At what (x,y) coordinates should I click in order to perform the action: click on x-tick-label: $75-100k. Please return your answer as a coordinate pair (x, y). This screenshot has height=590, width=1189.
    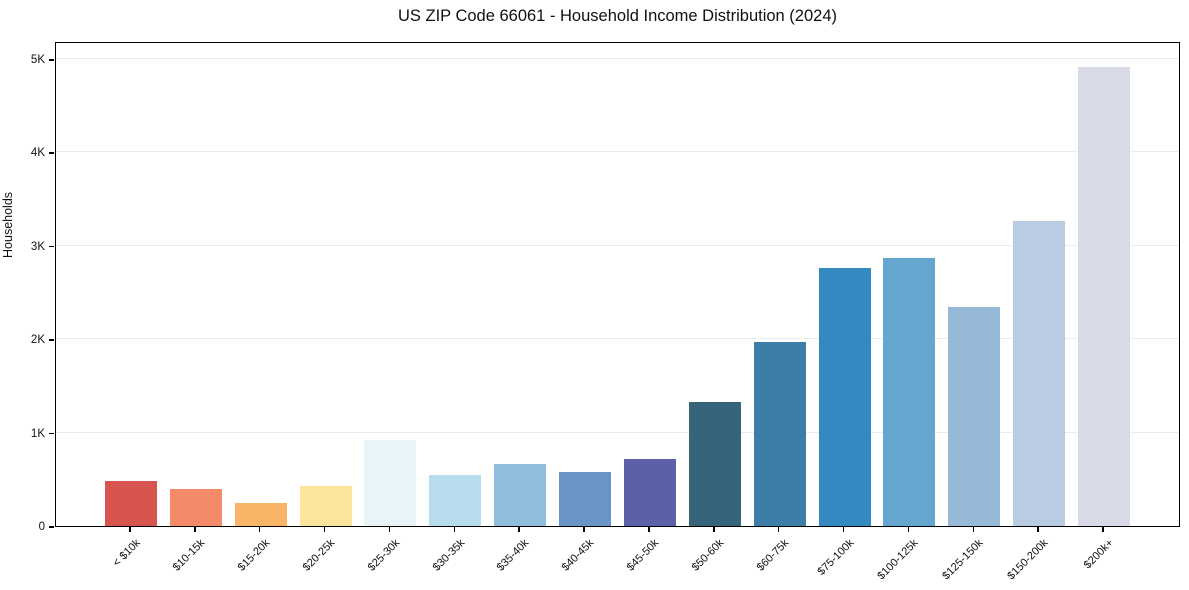
    Looking at the image, I should click on (836, 557).